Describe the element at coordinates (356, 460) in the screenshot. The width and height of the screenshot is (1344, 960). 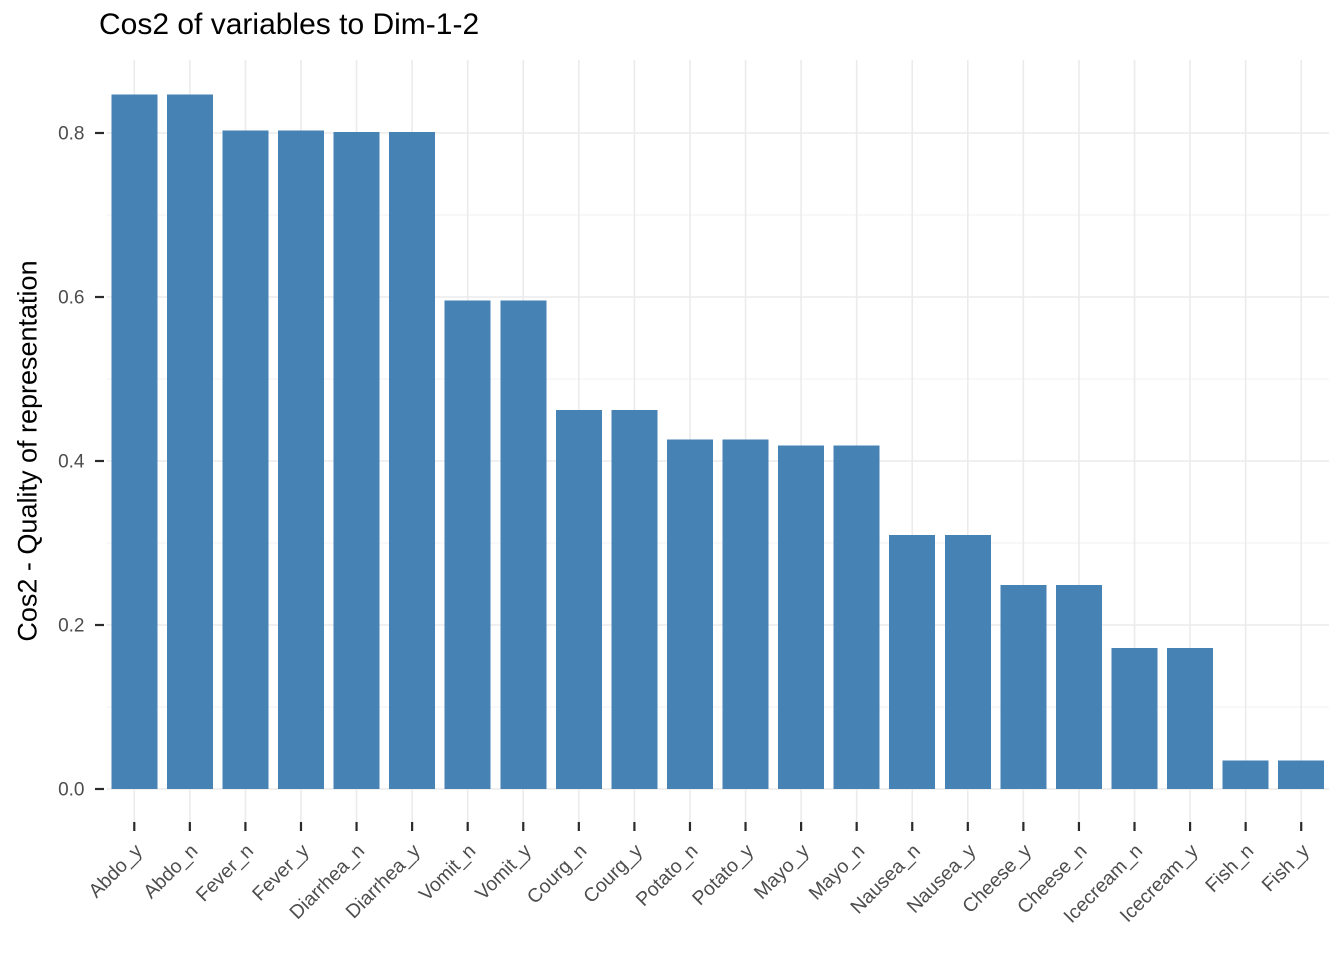
I see `bar-Diarrhea_n` at that location.